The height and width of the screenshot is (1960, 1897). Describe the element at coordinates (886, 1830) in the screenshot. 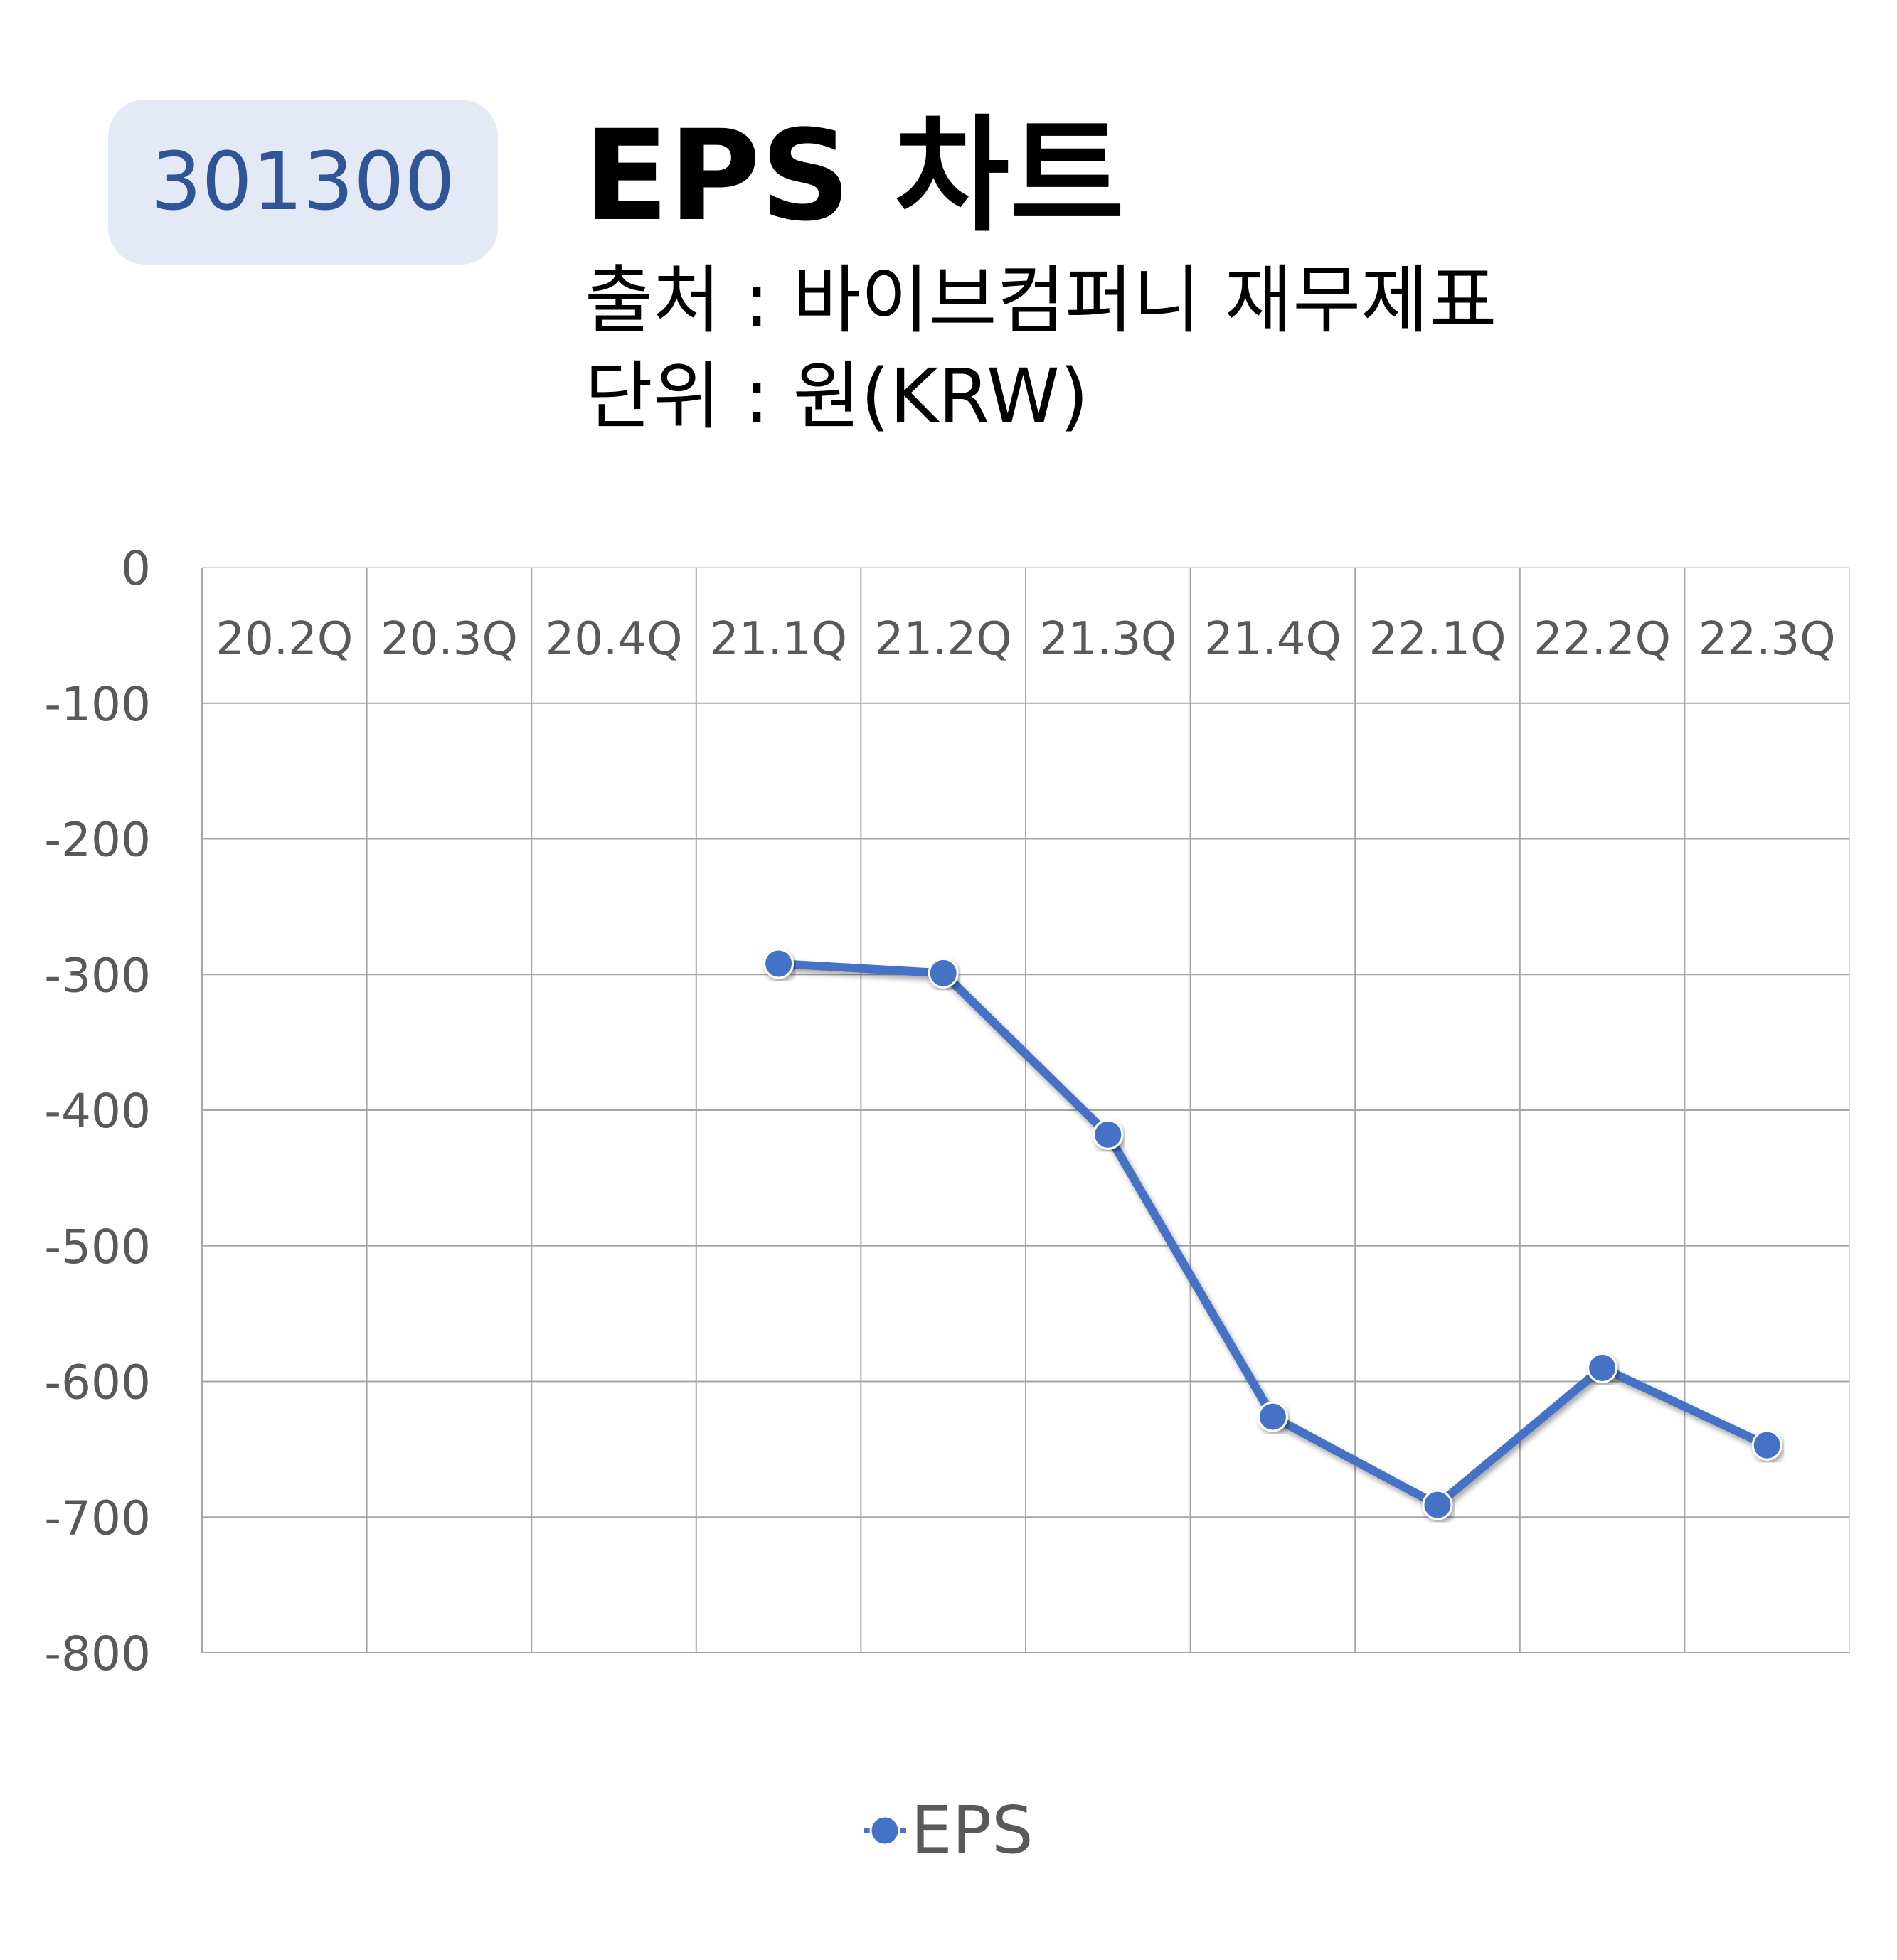

I see `legend-marker-icon` at that location.